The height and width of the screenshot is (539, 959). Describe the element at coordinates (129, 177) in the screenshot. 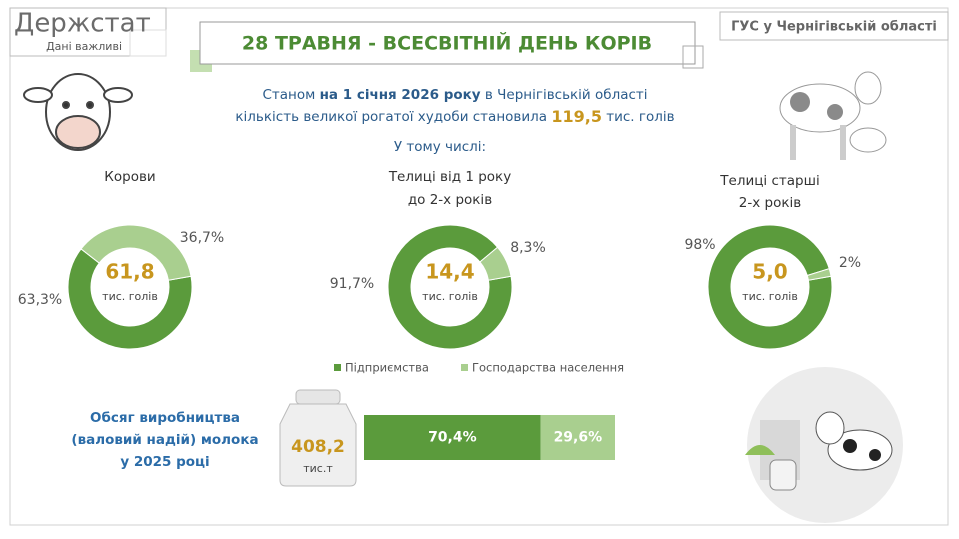

I see `chart-title: Корови` at that location.